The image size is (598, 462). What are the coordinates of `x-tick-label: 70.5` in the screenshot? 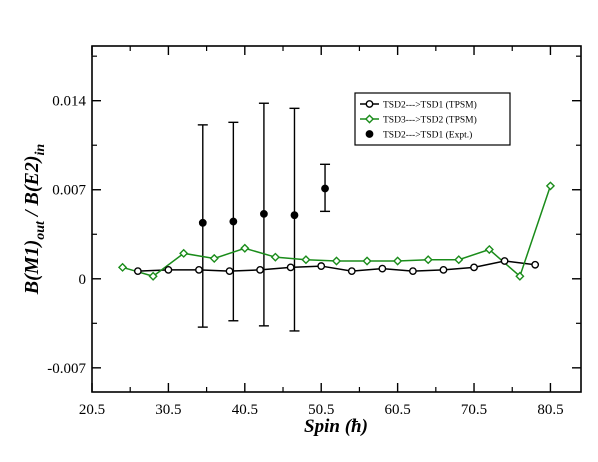 It's located at (474, 410).